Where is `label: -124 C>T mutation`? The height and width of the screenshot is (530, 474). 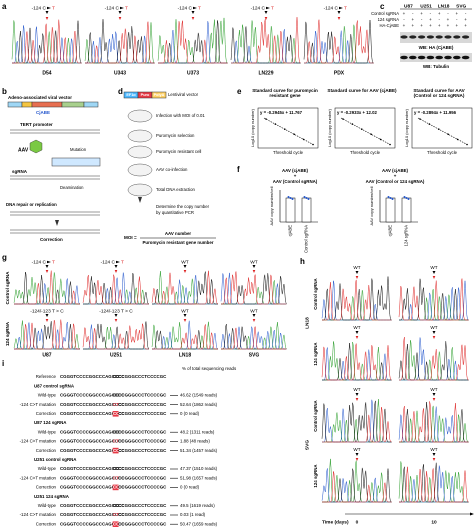
label: -124 C>T mutation is located at coordinates (38, 441).